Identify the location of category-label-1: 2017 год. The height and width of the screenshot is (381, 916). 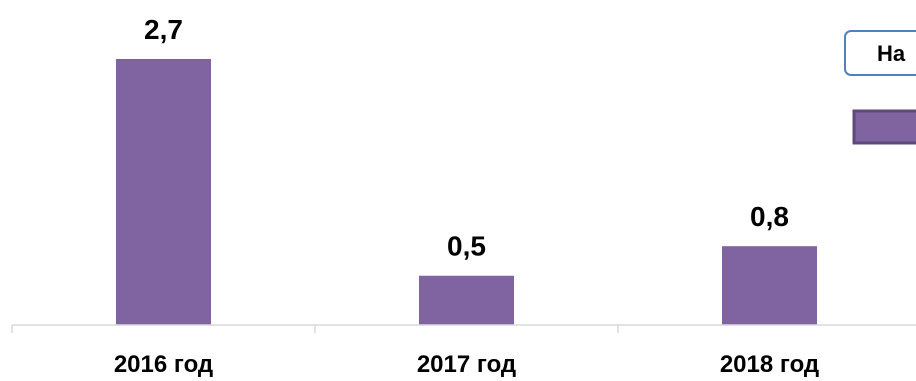
(466, 364).